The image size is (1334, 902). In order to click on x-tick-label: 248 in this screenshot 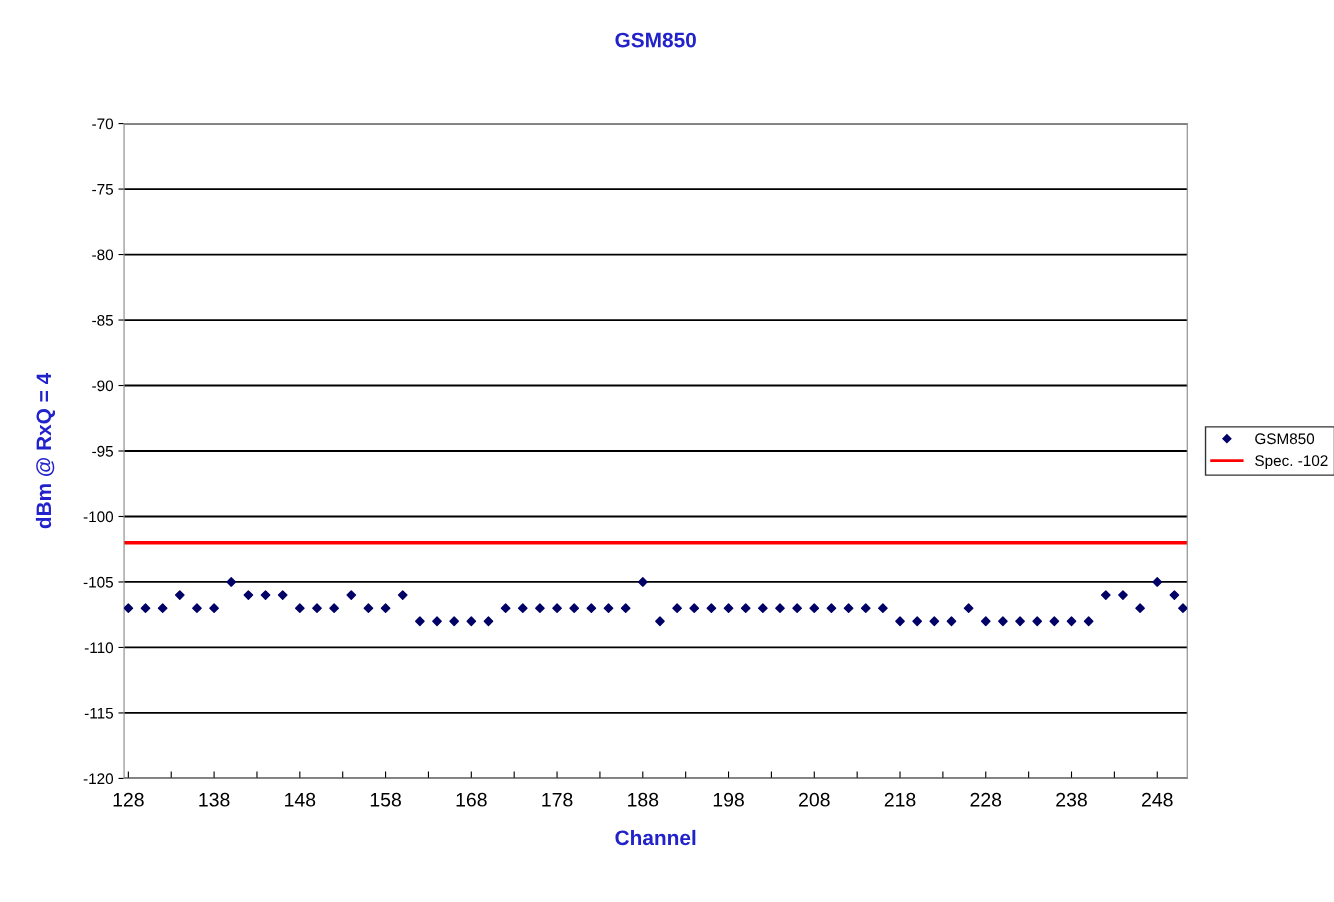, I will do `click(1157, 799)`.